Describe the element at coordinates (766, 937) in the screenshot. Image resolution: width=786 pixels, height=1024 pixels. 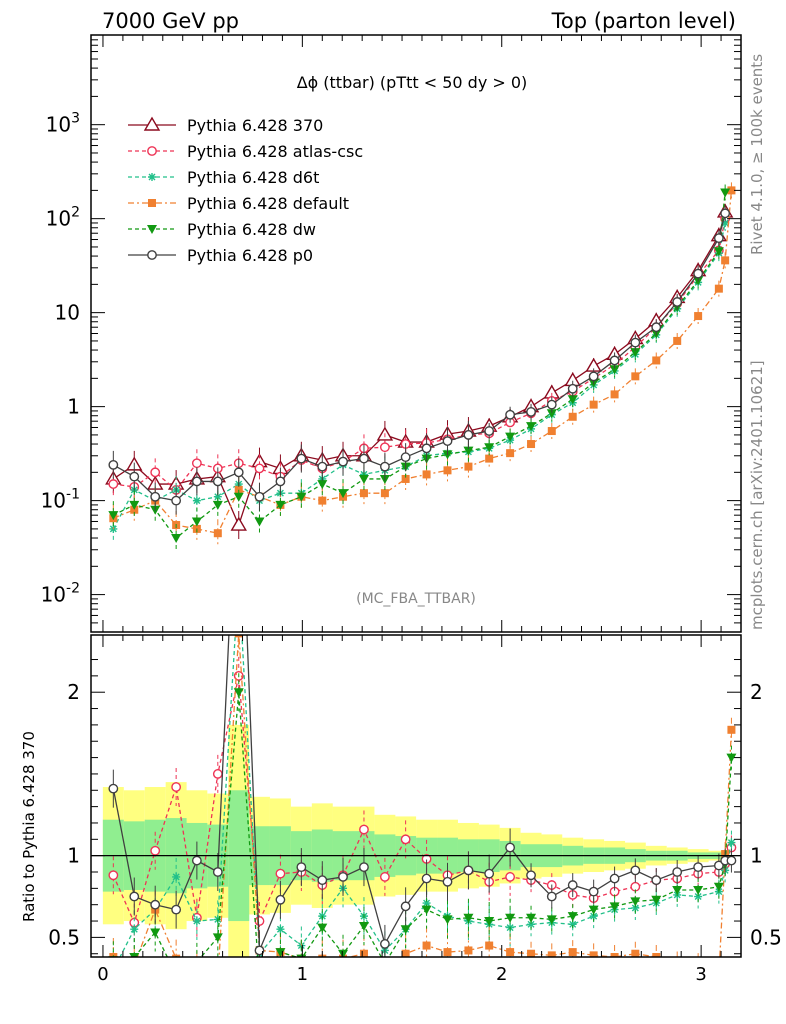
I see `ratio-y-tick-label-right: 0.5` at that location.